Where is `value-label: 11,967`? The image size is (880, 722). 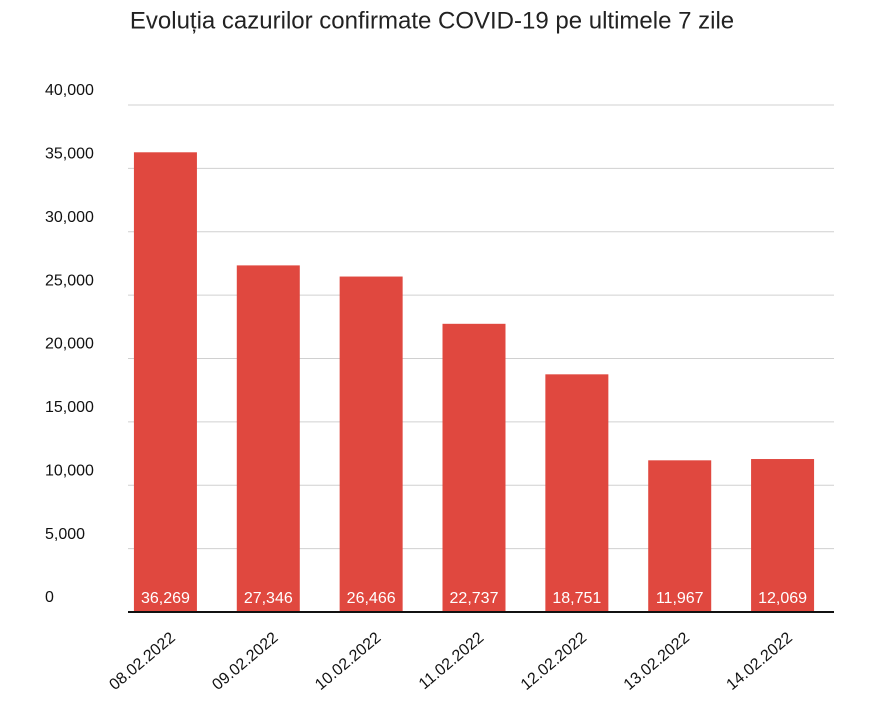 value-label: 11,967 is located at coordinates (680, 598).